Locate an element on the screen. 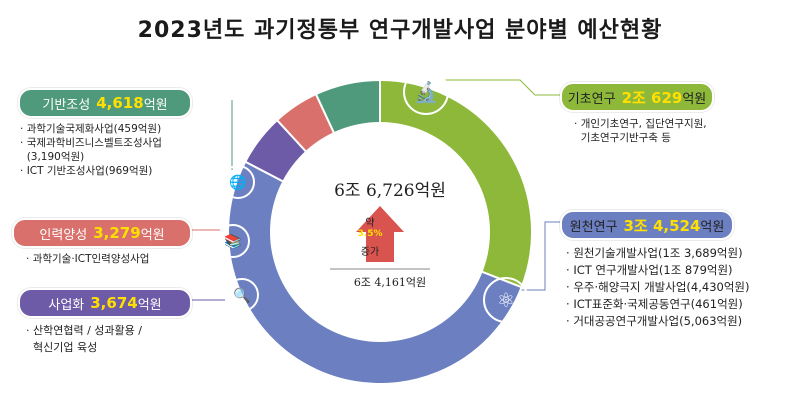 The height and width of the screenshot is (404, 800). document-search-icon is located at coordinates (242, 295).